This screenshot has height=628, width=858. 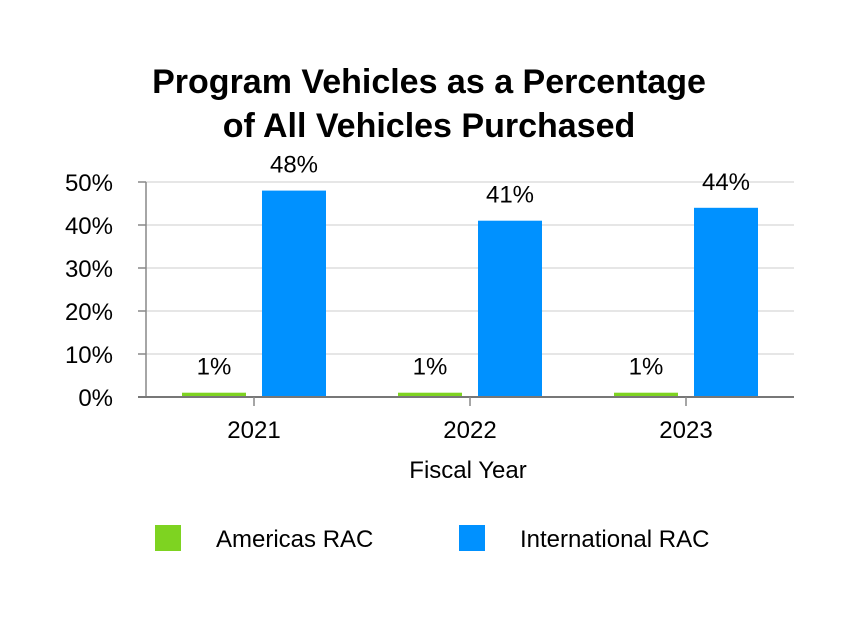 I want to click on legend: Americas RAC International RAC, so click(x=432, y=539).